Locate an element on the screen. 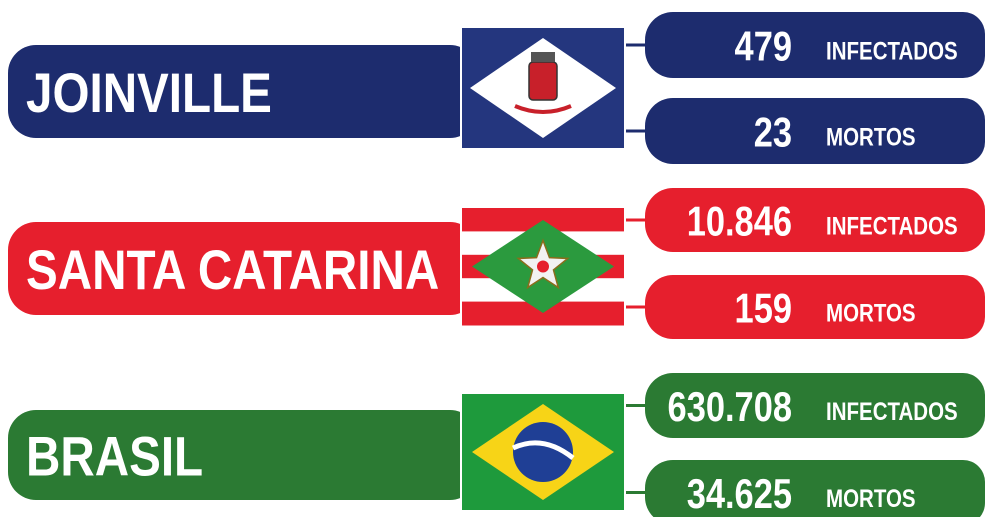  emblem is located at coordinates (543, 81).